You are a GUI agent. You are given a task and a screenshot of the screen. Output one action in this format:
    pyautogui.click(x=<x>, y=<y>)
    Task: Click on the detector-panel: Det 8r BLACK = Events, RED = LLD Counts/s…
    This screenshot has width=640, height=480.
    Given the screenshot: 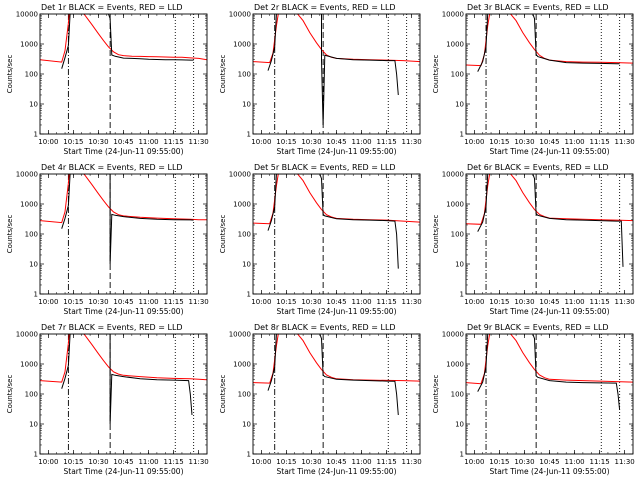 What is the action you would take?
    pyautogui.click(x=320, y=399)
    